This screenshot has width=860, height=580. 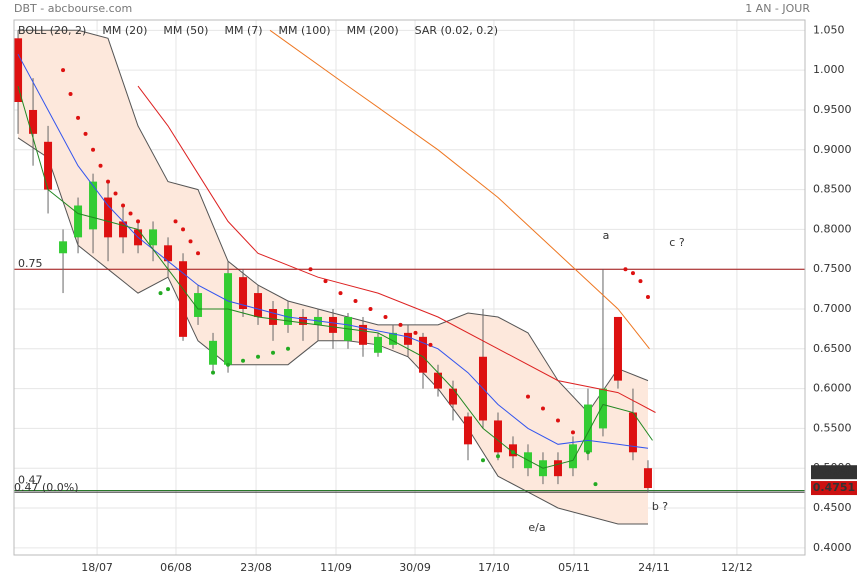 I want to click on y-tick-label: 0.7500, so click(x=832, y=268).